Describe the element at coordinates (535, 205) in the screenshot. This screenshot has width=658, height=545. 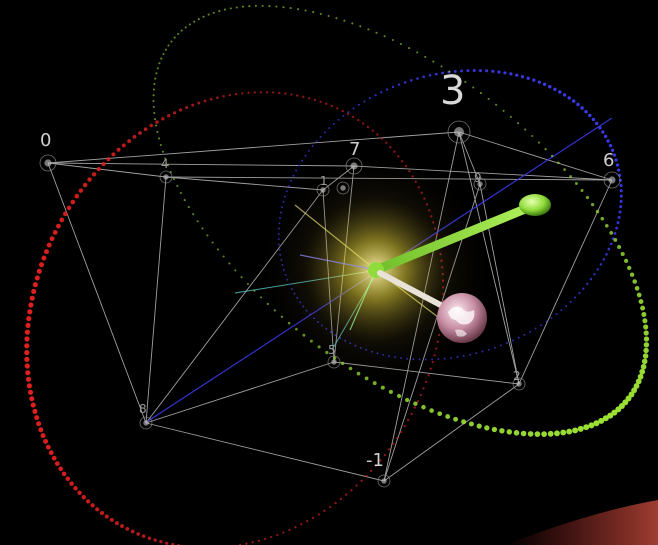
I see `green-ball` at that location.